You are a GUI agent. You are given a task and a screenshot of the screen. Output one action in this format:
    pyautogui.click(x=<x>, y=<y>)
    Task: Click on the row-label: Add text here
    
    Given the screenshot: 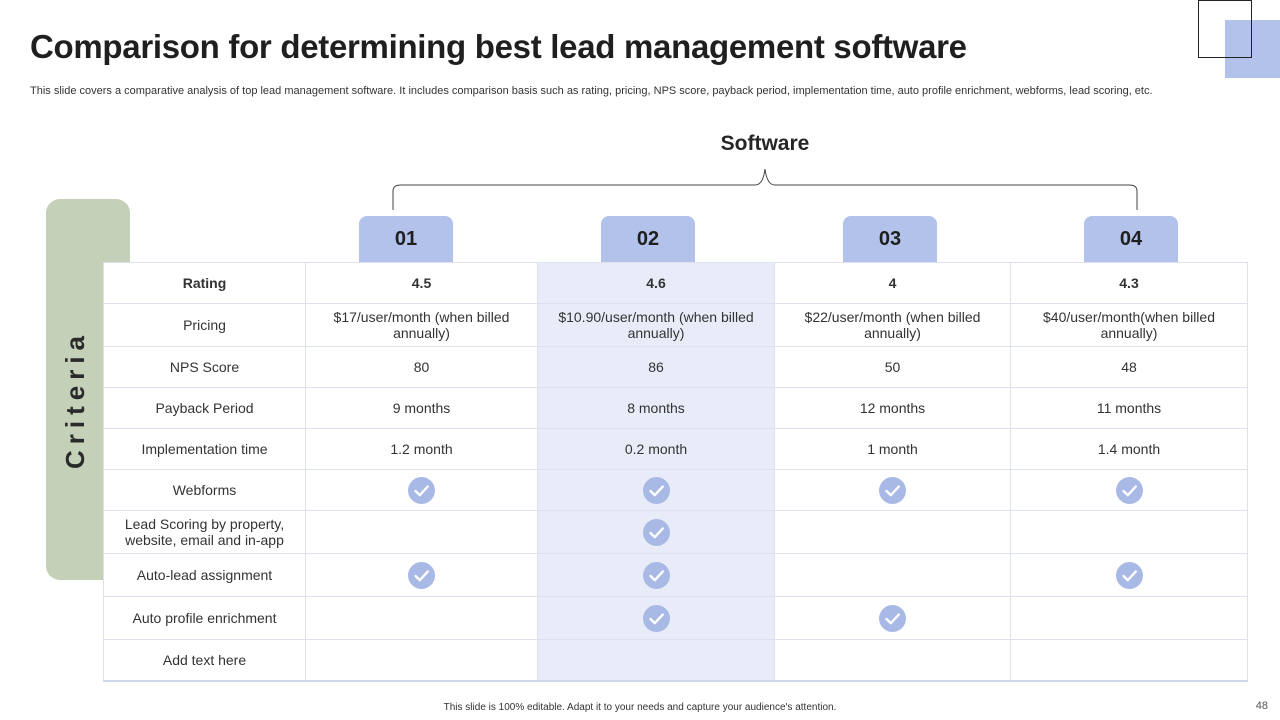 What is the action you would take?
    pyautogui.click(x=204, y=660)
    